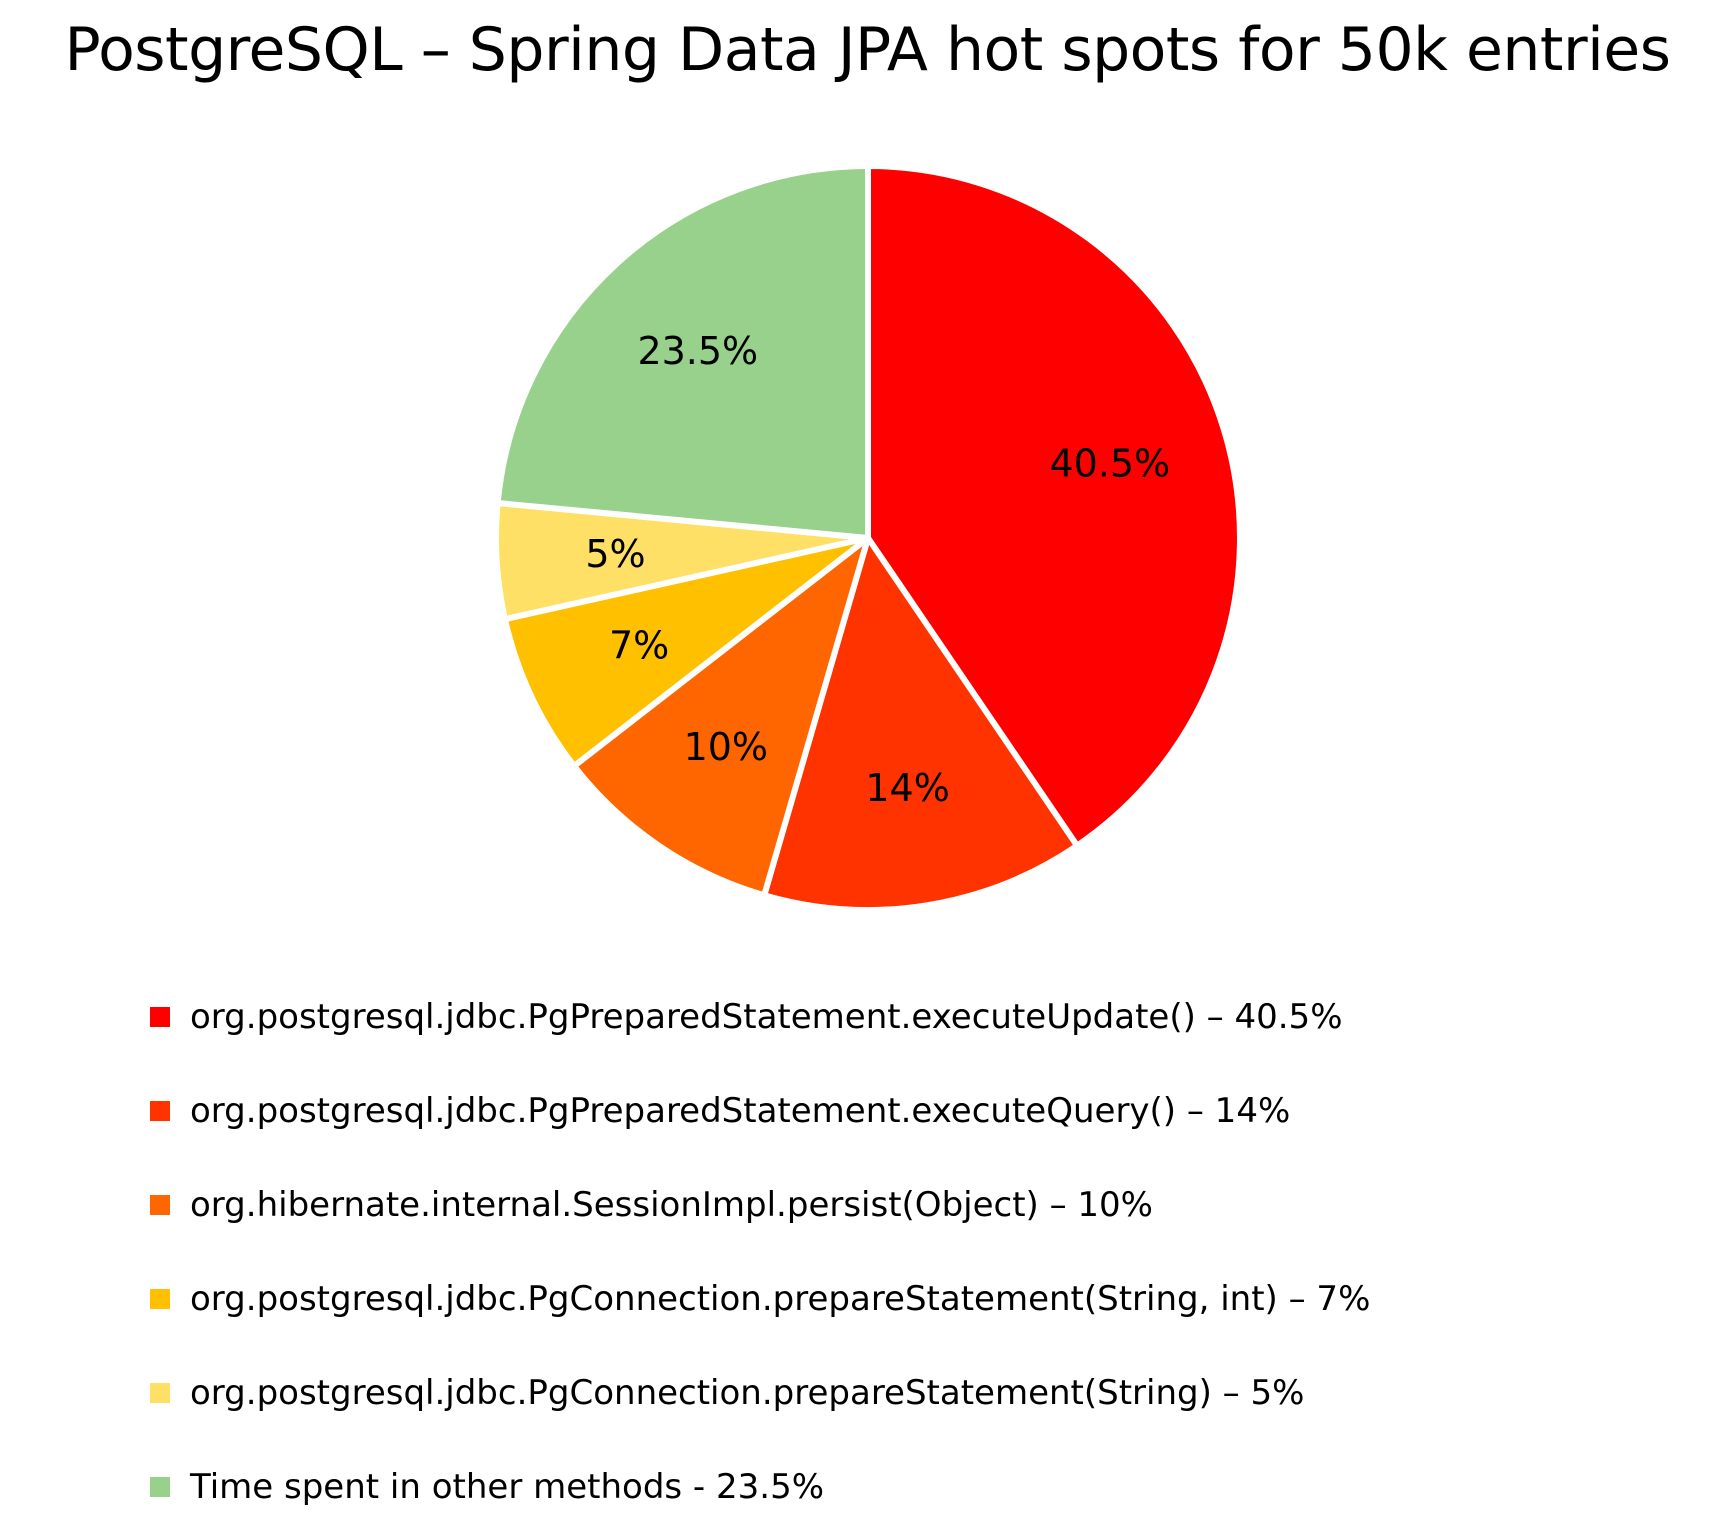  Describe the element at coordinates (615, 554) in the screenshot. I see `pie-data-label-5: 5%` at that location.